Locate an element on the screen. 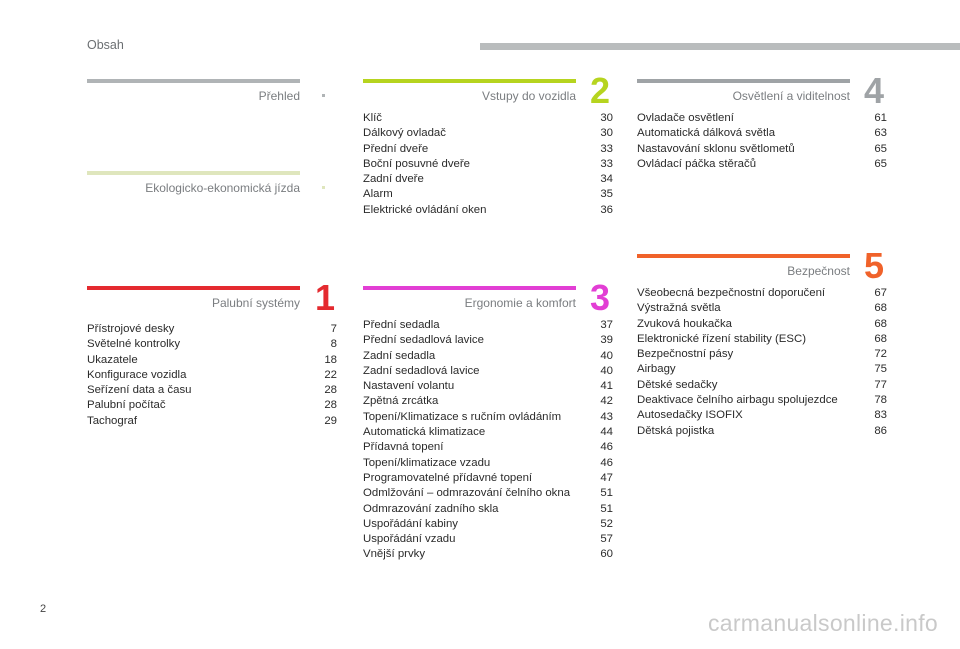 The image size is (960, 649). toc-entry-page: 77 is located at coordinates (880, 384).